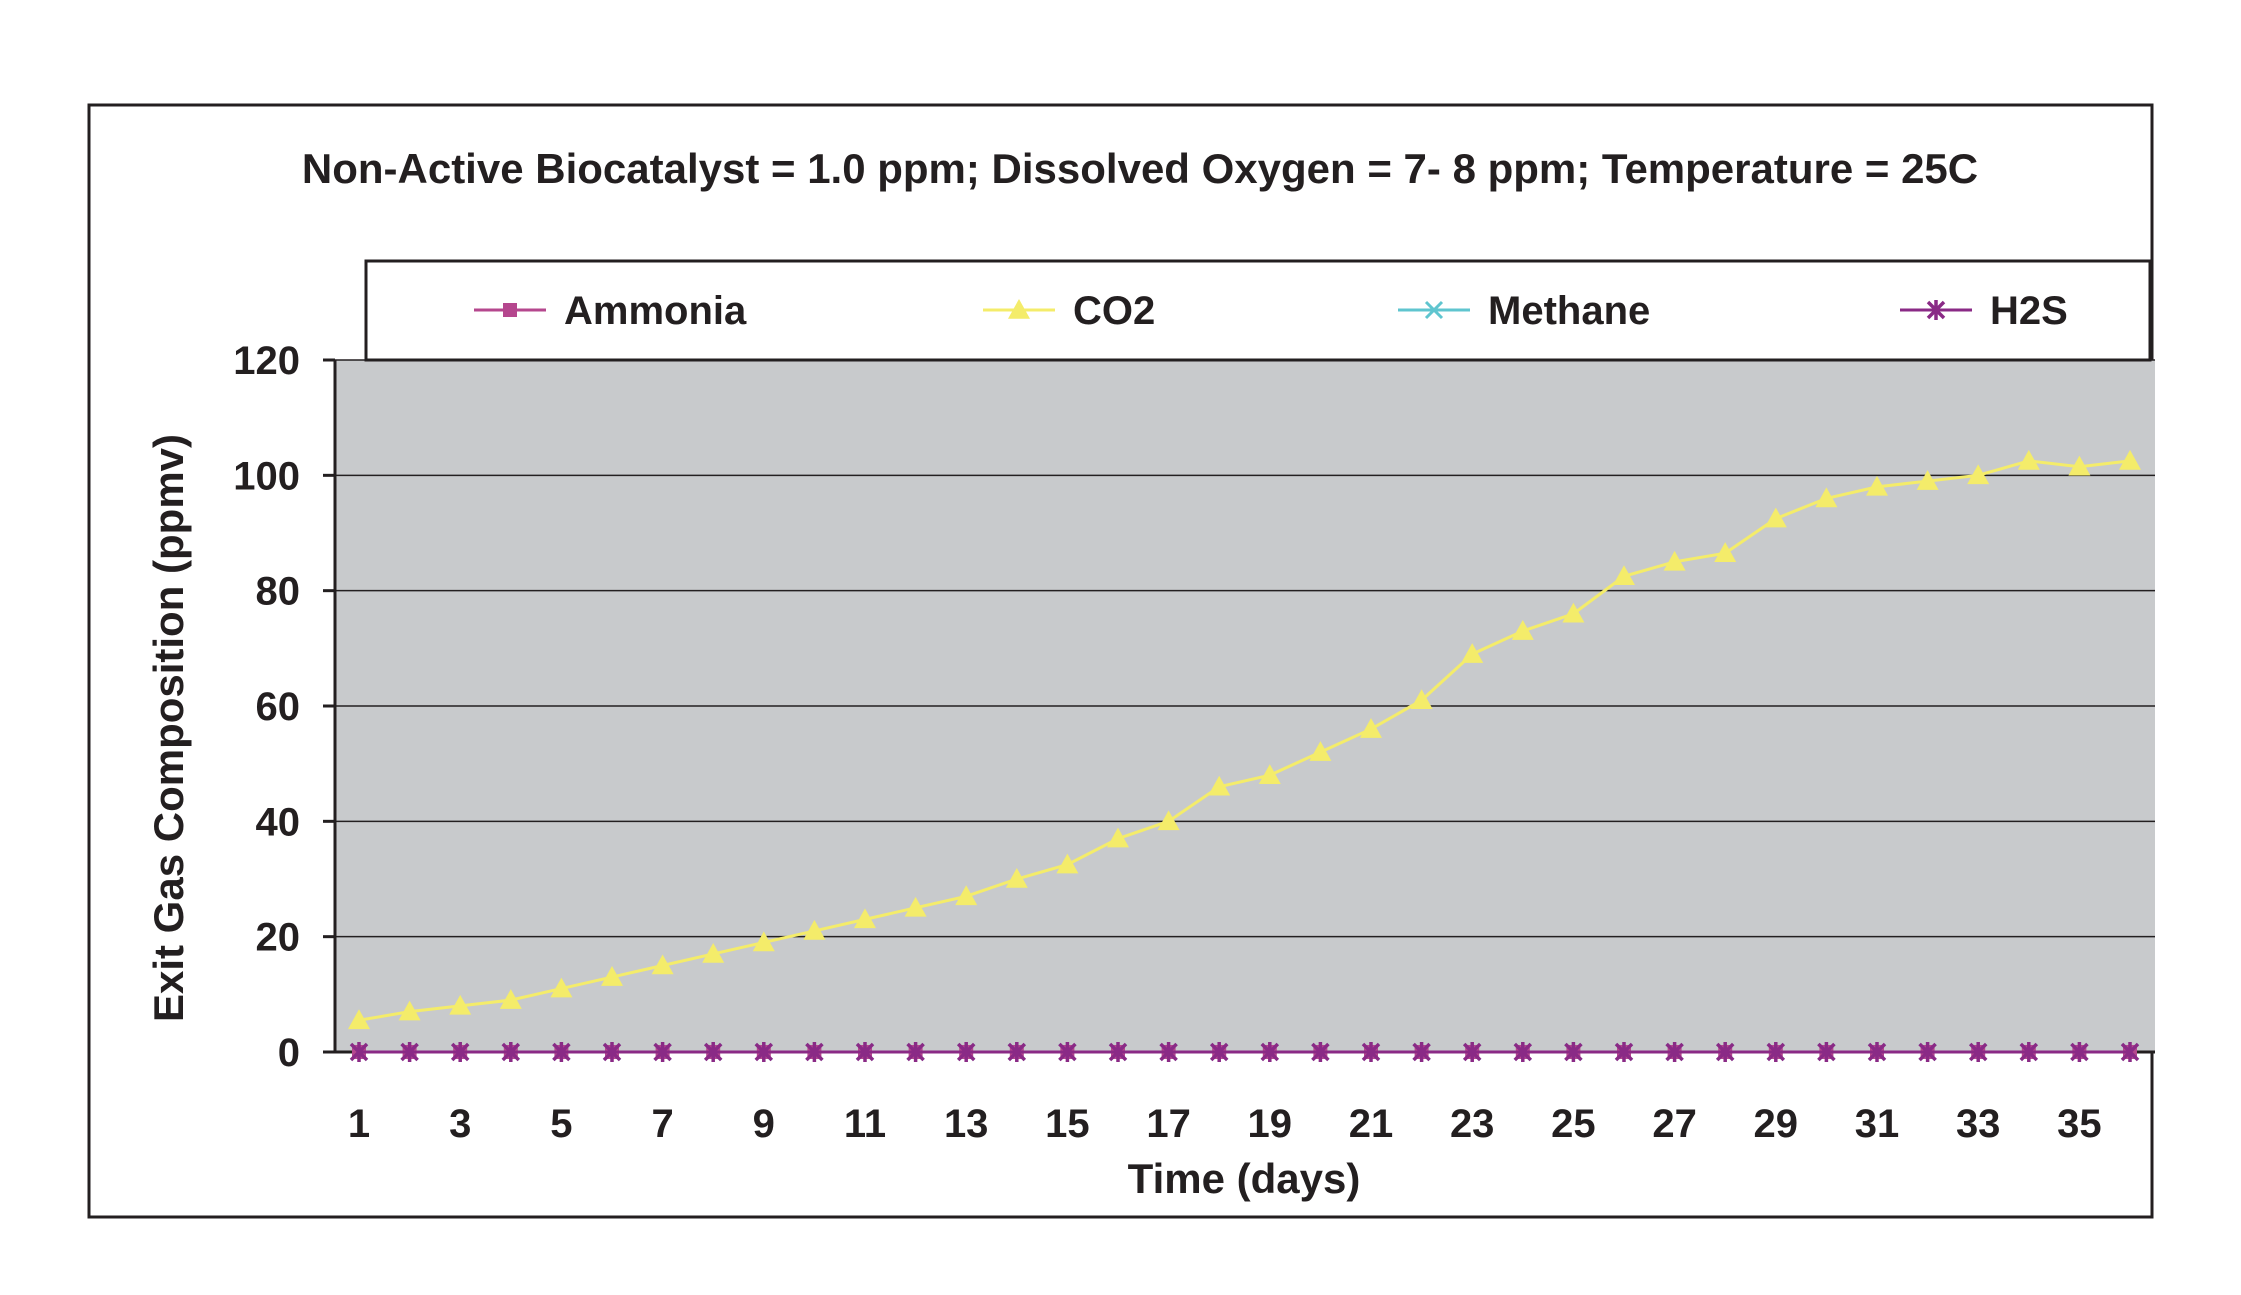 The width and height of the screenshot is (2241, 1295). I want to click on y-tick-label-80: 80, so click(278, 592).